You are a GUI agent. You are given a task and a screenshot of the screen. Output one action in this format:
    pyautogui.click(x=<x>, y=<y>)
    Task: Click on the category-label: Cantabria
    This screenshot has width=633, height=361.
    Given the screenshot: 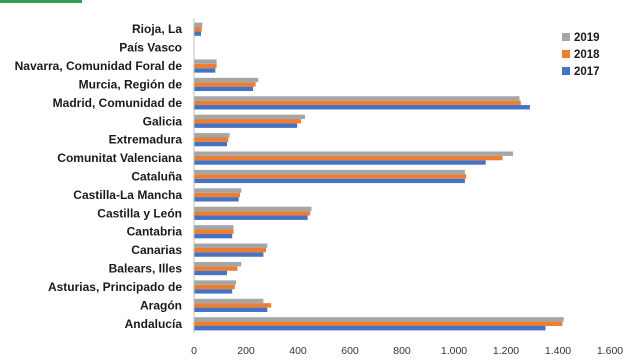 What is the action you would take?
    pyautogui.click(x=155, y=232)
    